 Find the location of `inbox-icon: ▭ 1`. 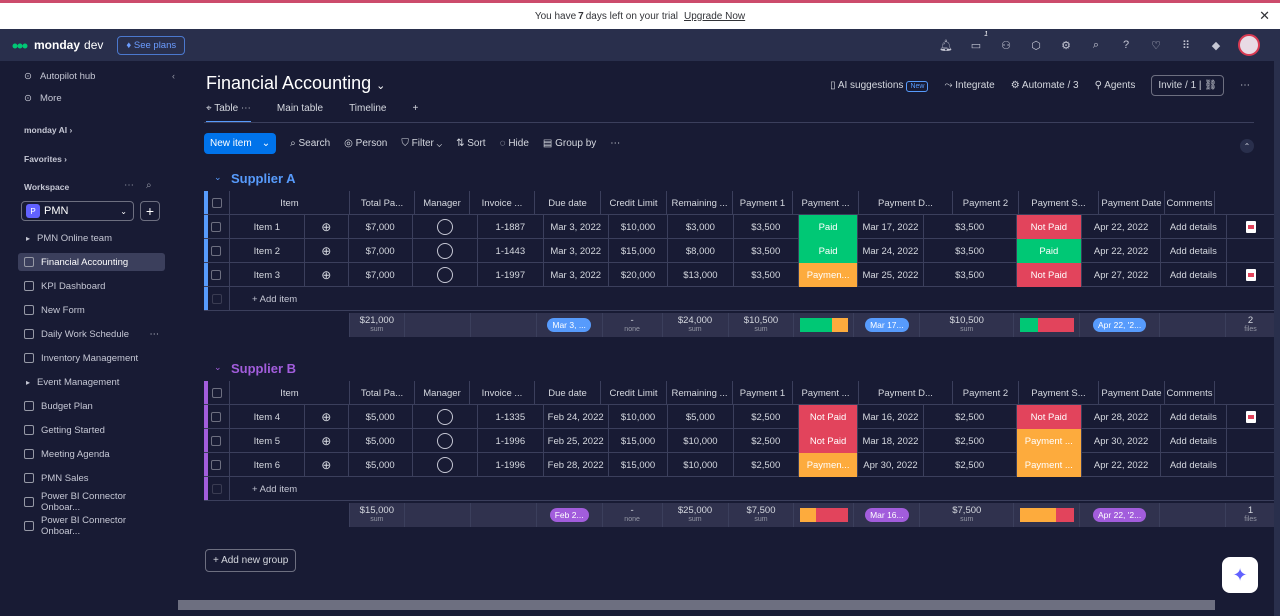

inbox-icon: ▭ 1 is located at coordinates (979, 41).